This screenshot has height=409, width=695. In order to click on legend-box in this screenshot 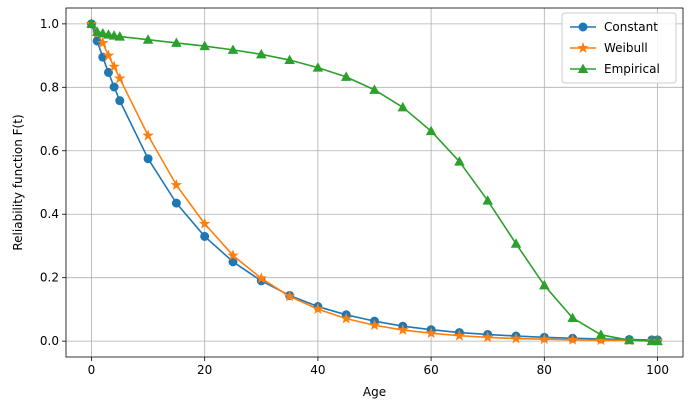, I will do `click(619, 48)`.